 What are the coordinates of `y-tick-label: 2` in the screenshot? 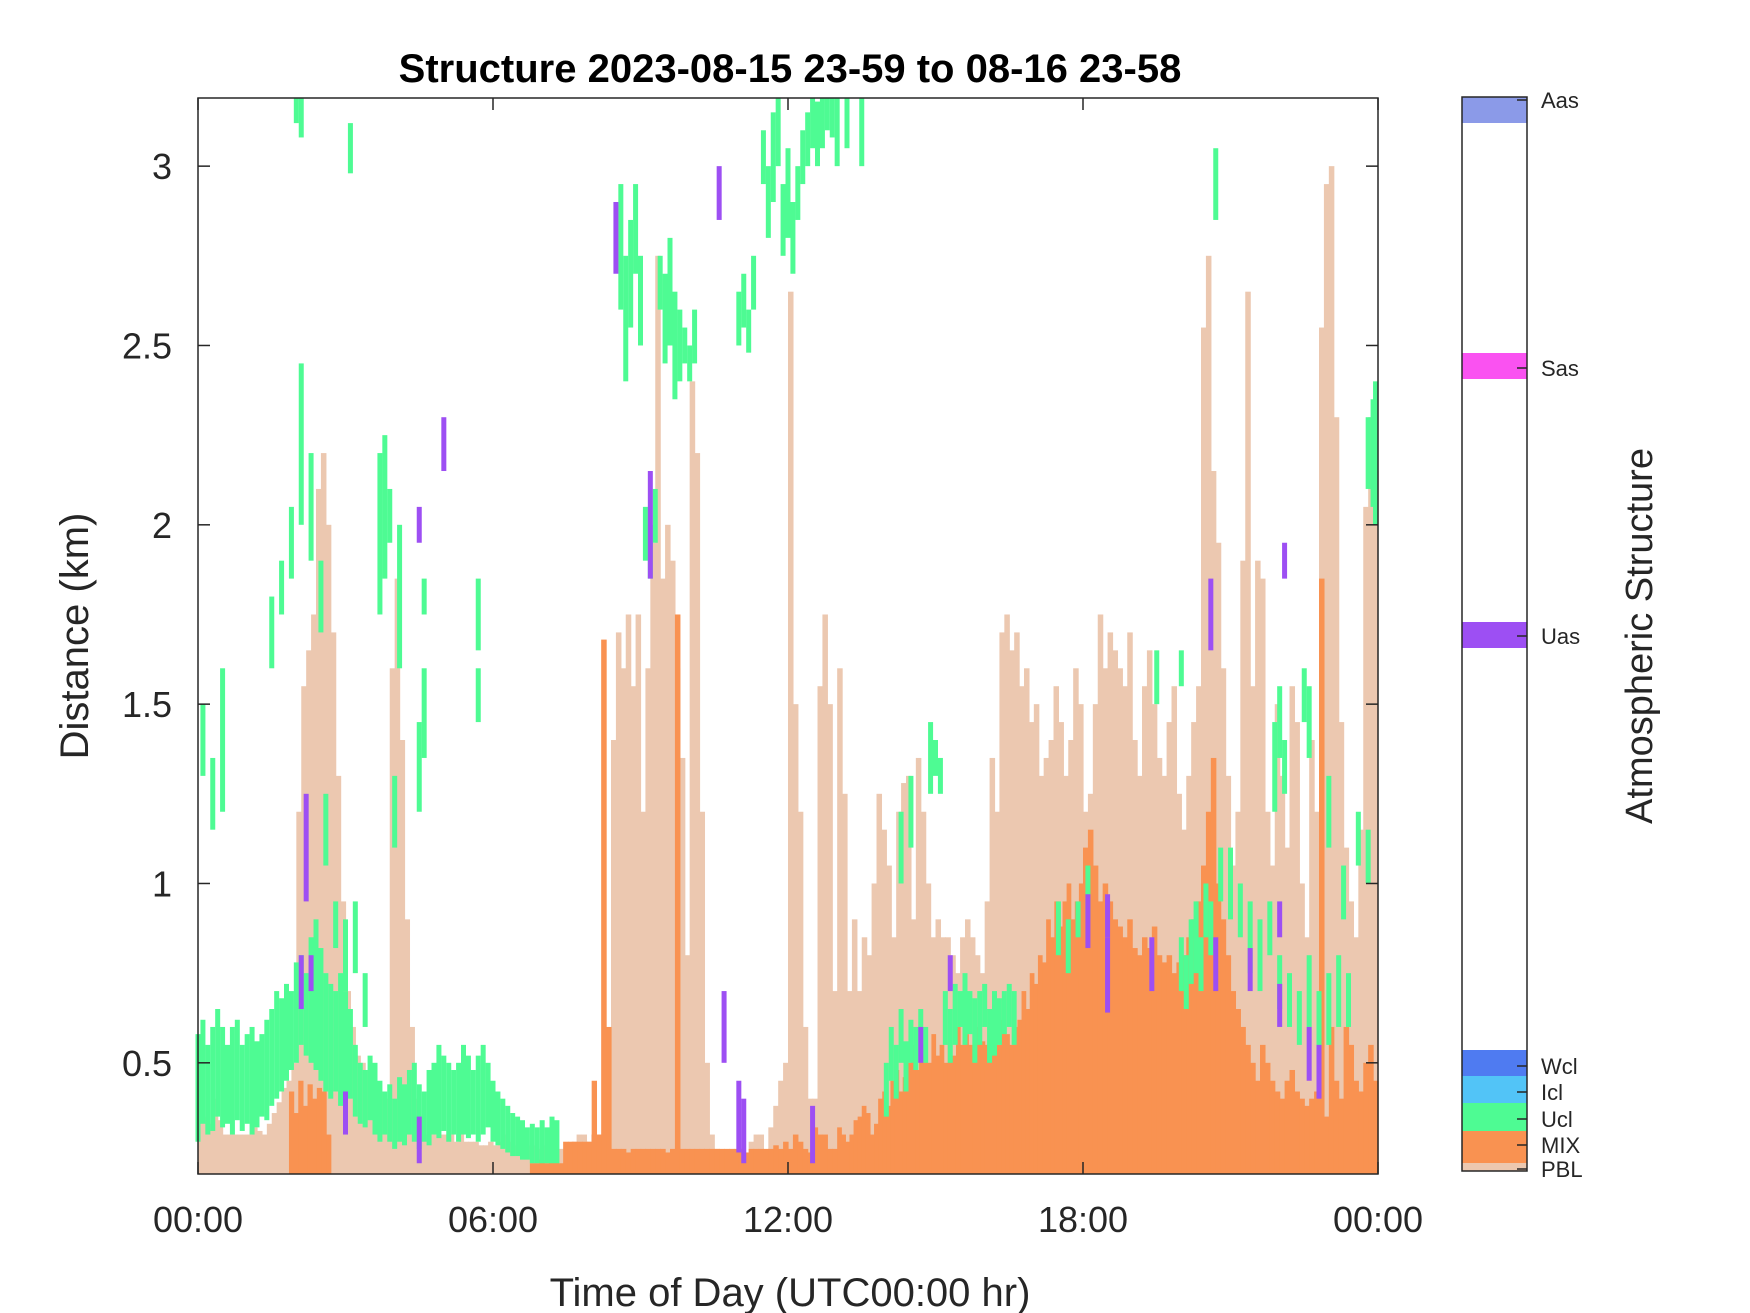 It's located at (162, 525).